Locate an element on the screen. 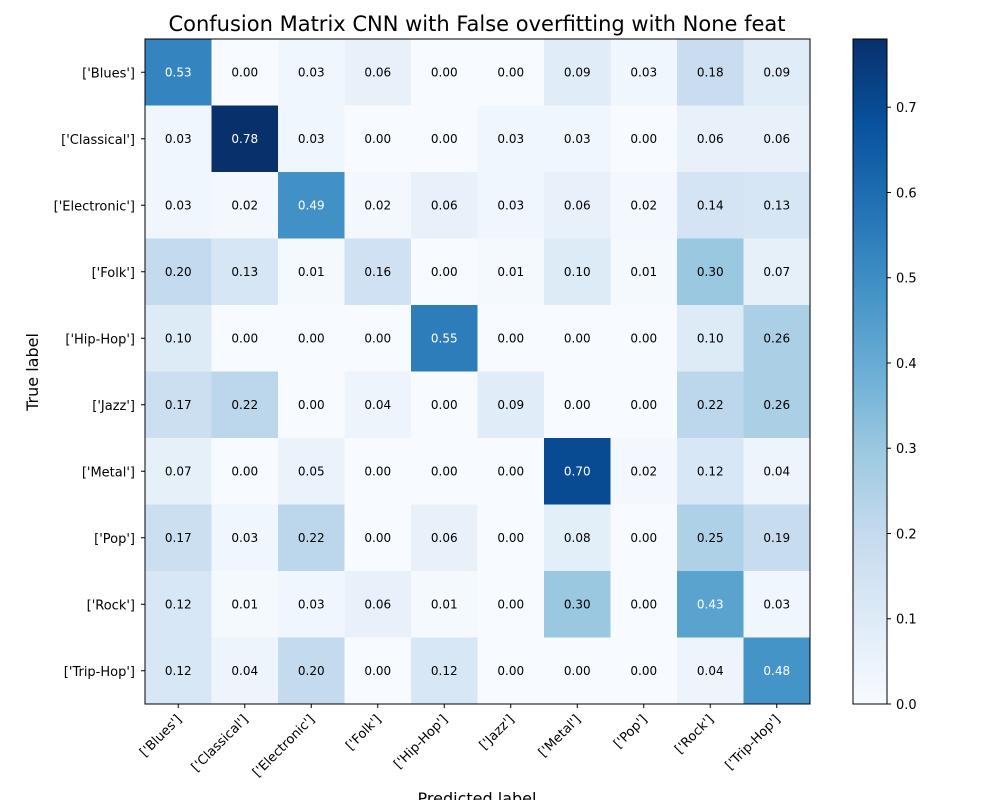  cell-value-label: 0.26 is located at coordinates (776, 338).